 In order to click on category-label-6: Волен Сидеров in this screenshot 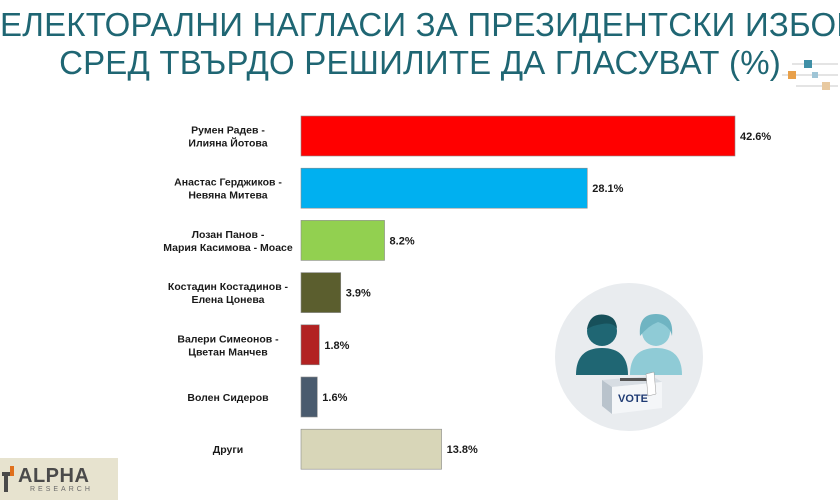, I will do `click(228, 398)`.